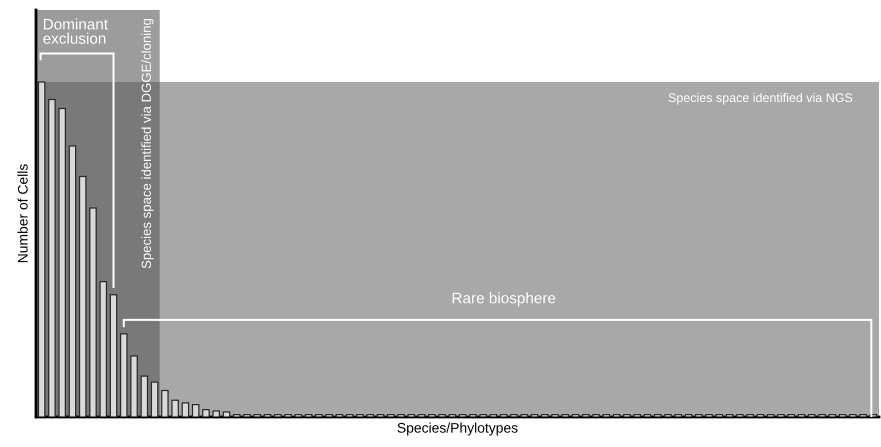 This screenshot has height=447, width=881. Describe the element at coordinates (760, 98) in the screenshot. I see `band-label: Species space identified via NGS` at that location.